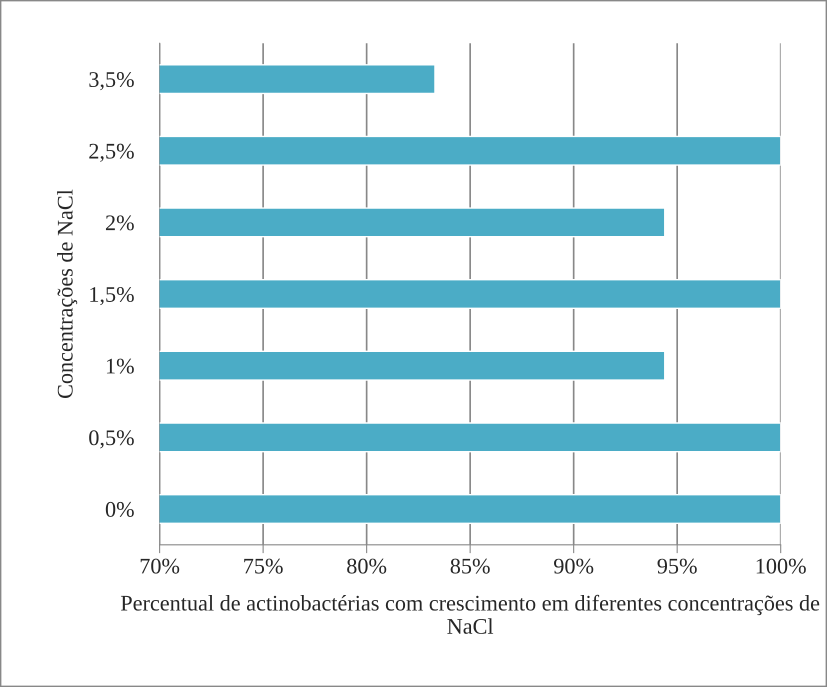 This screenshot has width=827, height=687. What do you see at coordinates (470, 566) in the screenshot?
I see `x-tick-label: 85%` at bounding box center [470, 566].